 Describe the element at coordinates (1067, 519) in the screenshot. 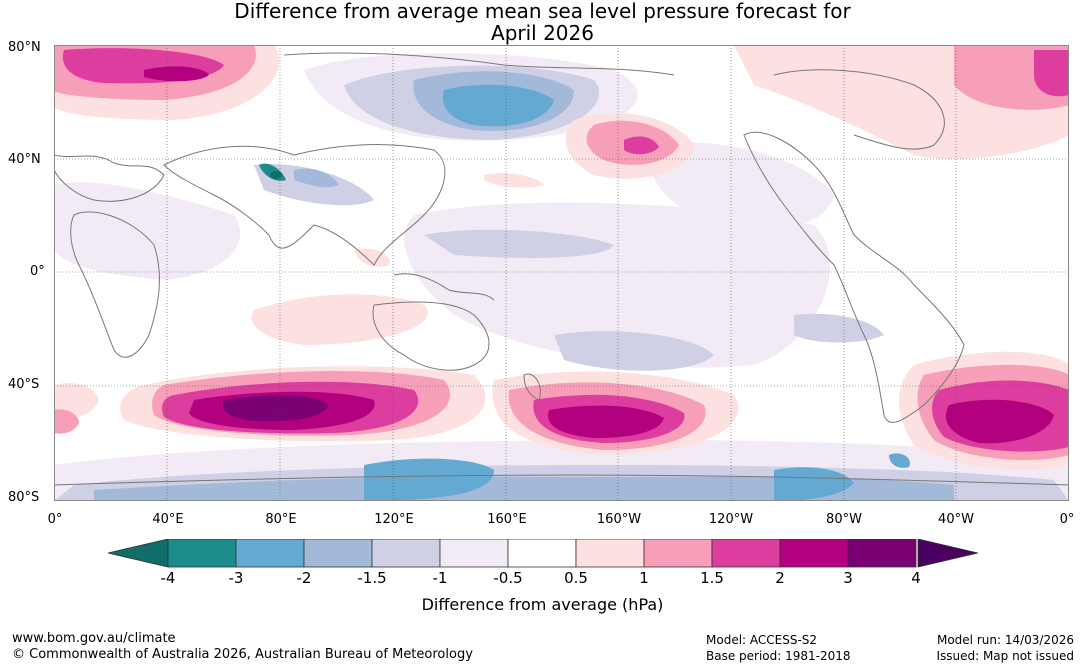

I see `lon-label-0-east: 0°` at that location.